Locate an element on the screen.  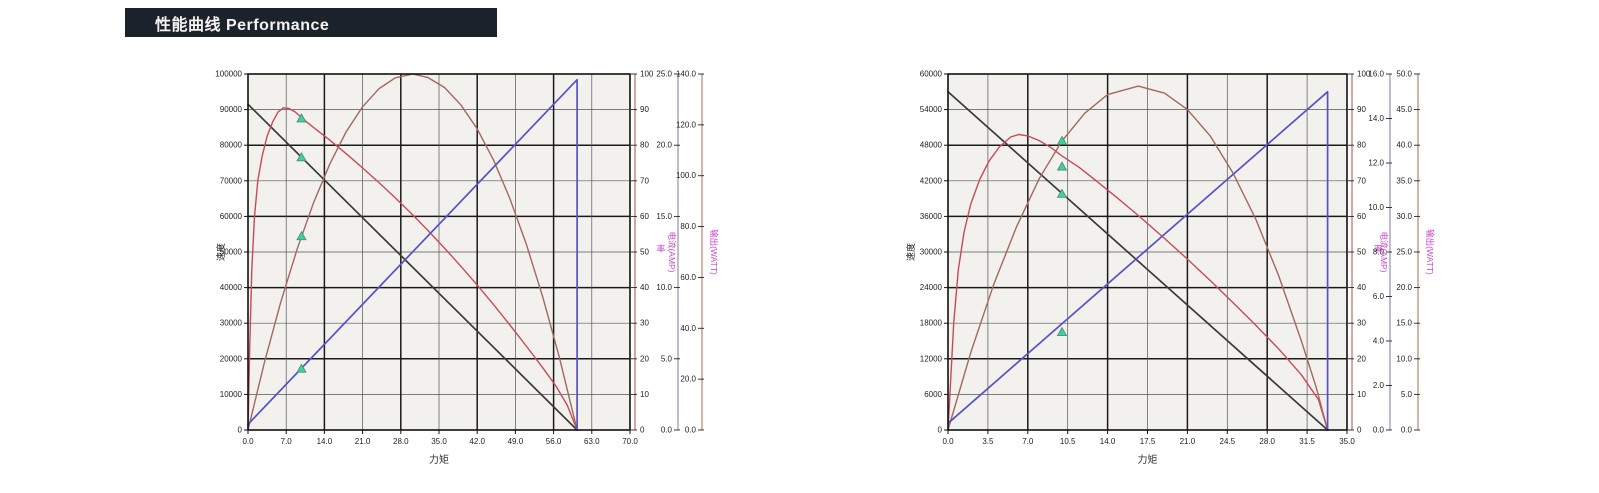
svg-text: 10.5 is located at coordinates (1068, 441).